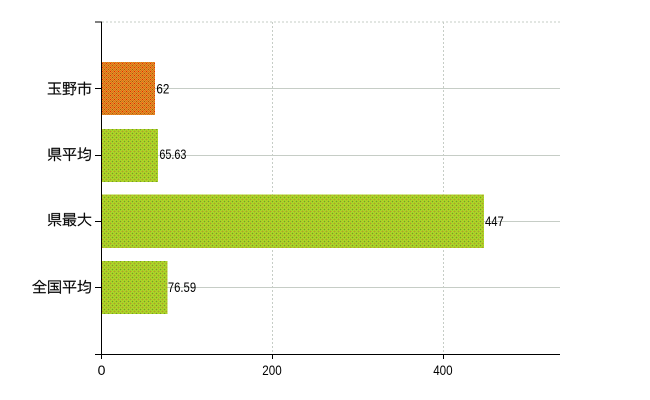  Describe the element at coordinates (272, 370) in the screenshot. I see `svg-text: 200` at that location.